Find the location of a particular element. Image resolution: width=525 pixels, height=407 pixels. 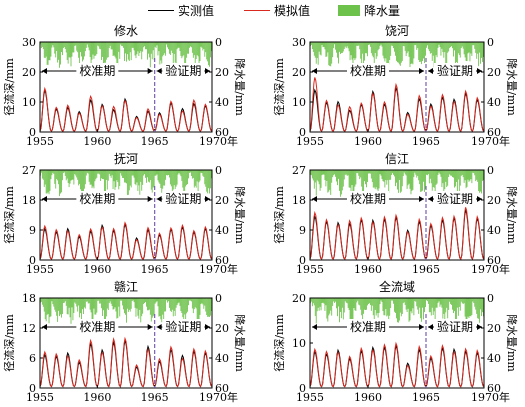

validation-label: 验证期 is located at coordinates (183, 198).